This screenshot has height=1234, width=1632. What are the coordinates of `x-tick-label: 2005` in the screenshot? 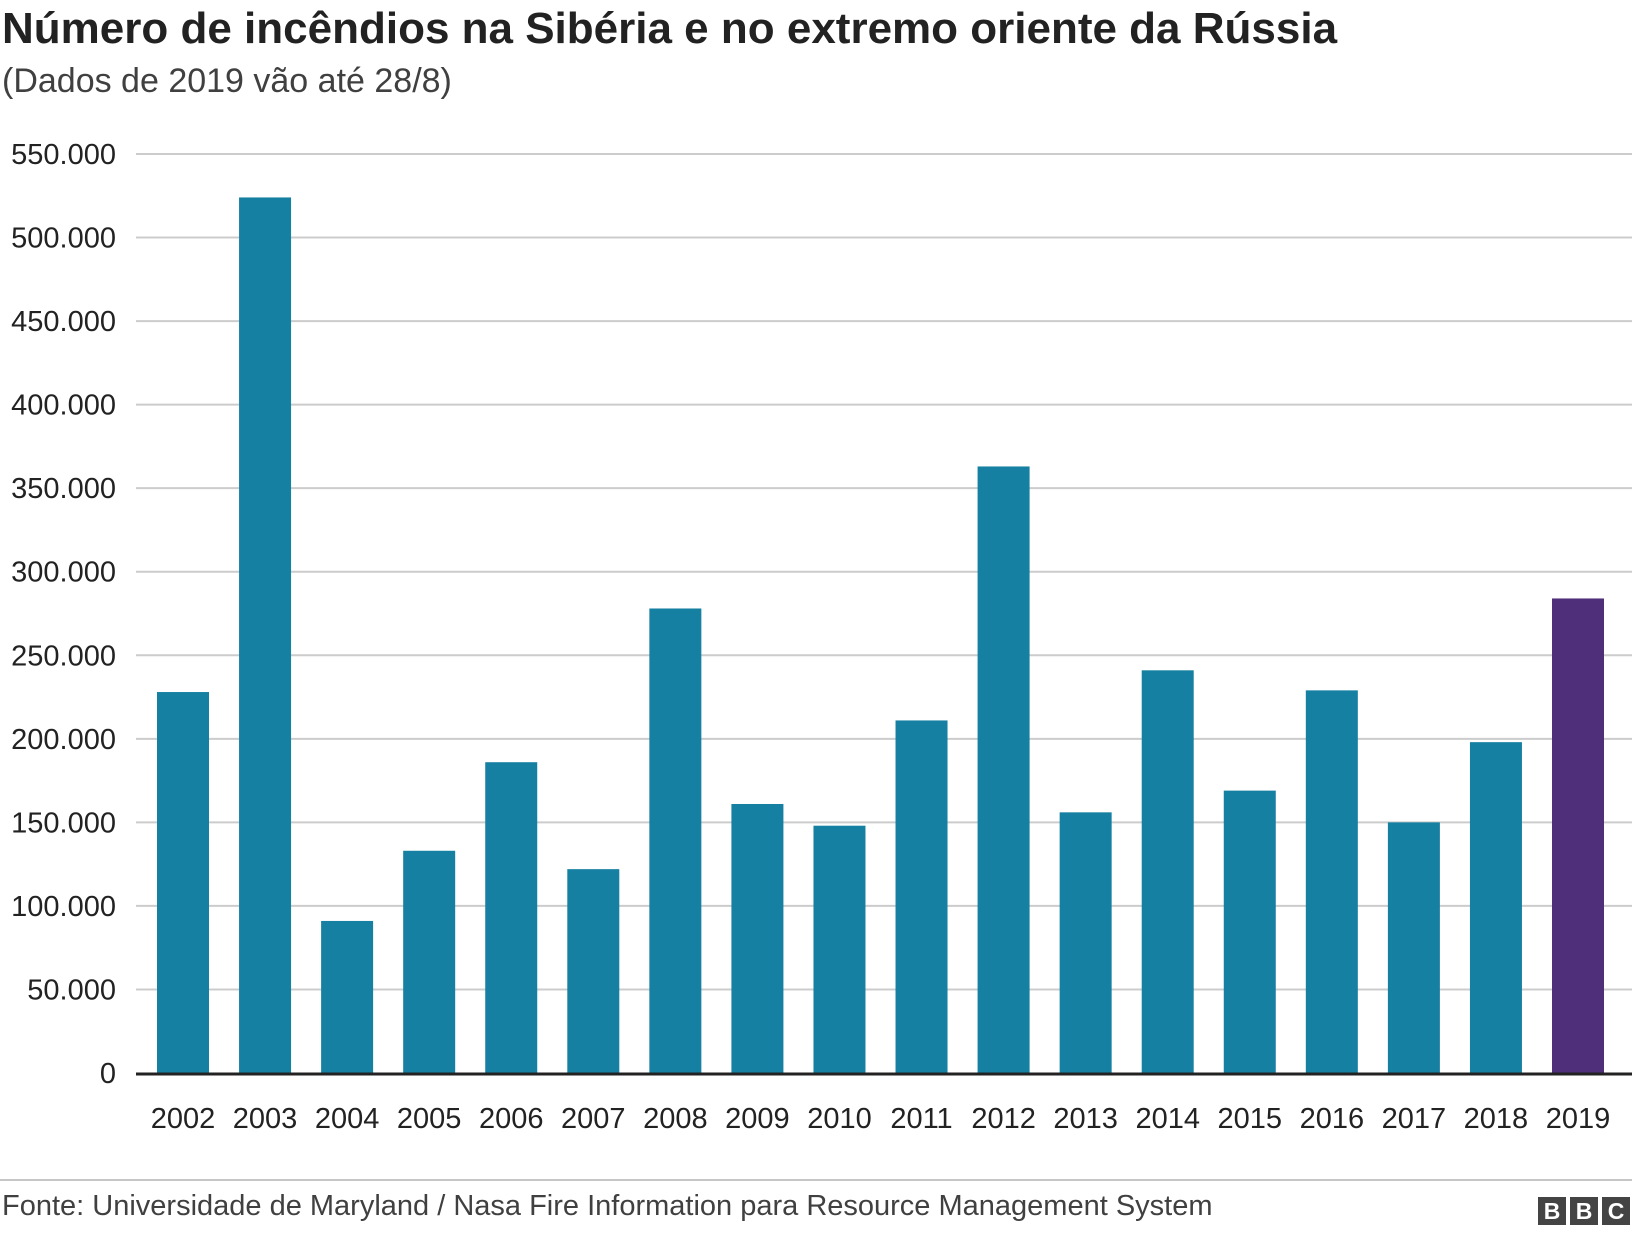 It's located at (429, 1119).